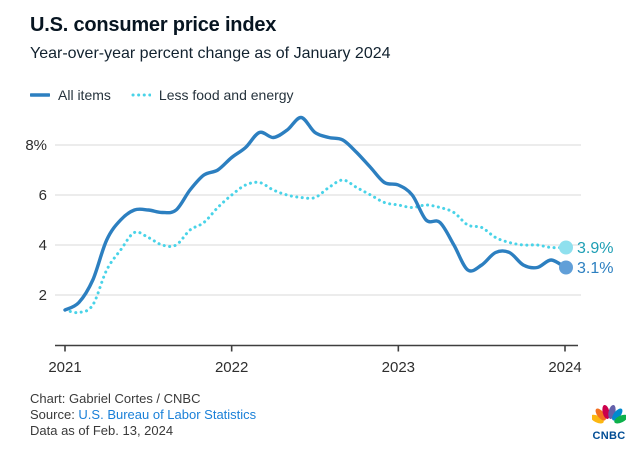  Describe the element at coordinates (609, 436) in the screenshot. I see `cnbc-logo-text: CNBC` at that location.